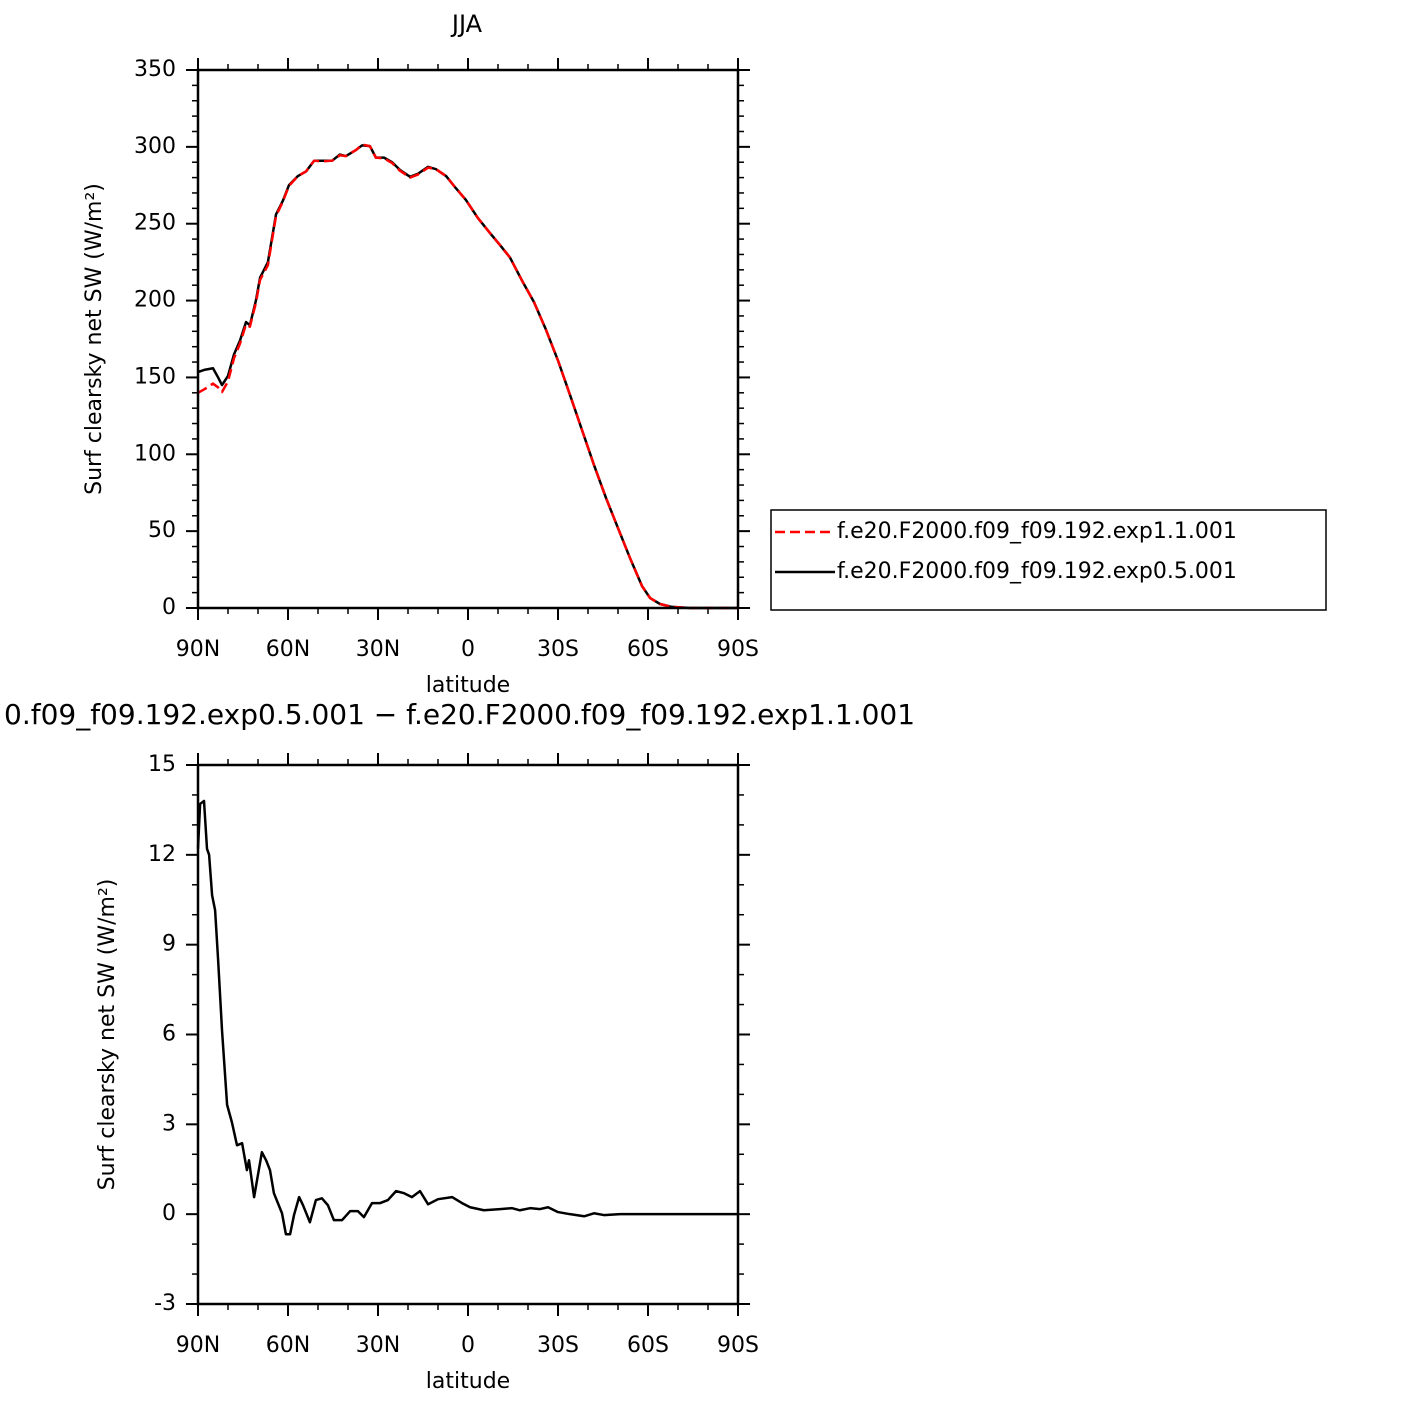  I want to click on y-tick-label: 50, so click(162, 530).